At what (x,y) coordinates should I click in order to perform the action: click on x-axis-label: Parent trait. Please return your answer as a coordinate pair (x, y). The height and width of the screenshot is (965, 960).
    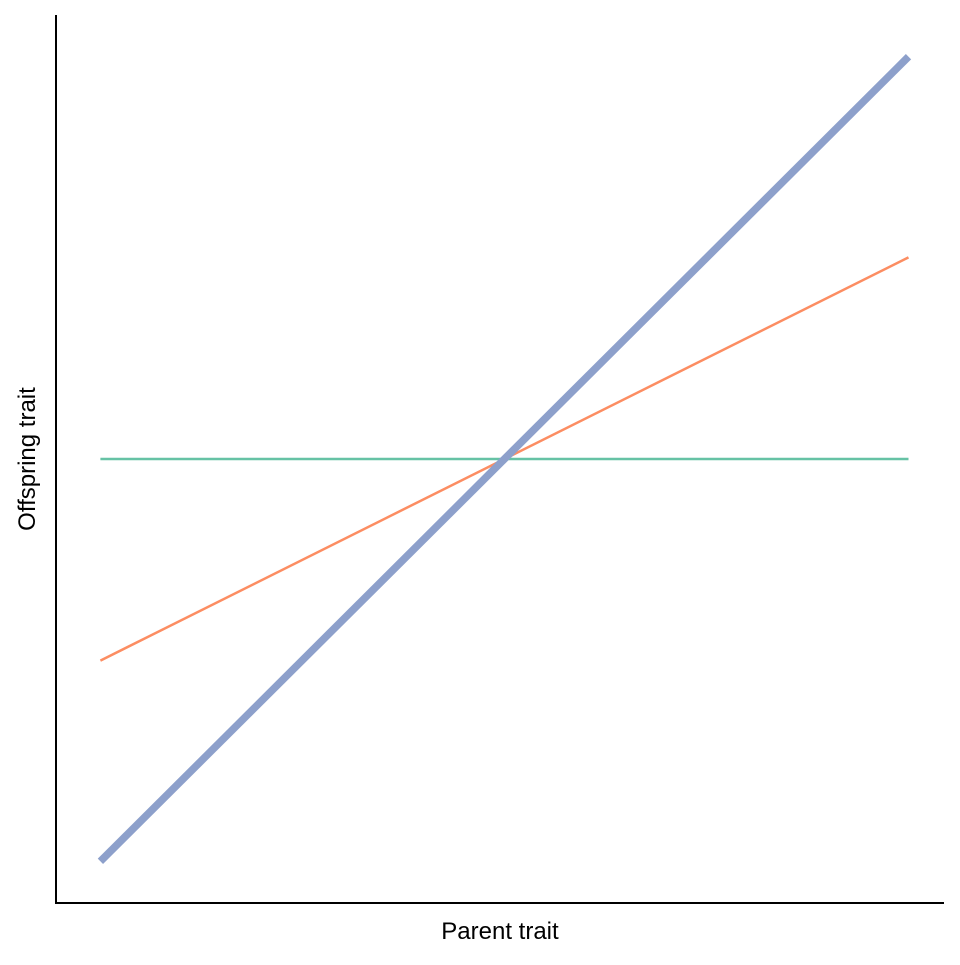
    Looking at the image, I should click on (500, 931).